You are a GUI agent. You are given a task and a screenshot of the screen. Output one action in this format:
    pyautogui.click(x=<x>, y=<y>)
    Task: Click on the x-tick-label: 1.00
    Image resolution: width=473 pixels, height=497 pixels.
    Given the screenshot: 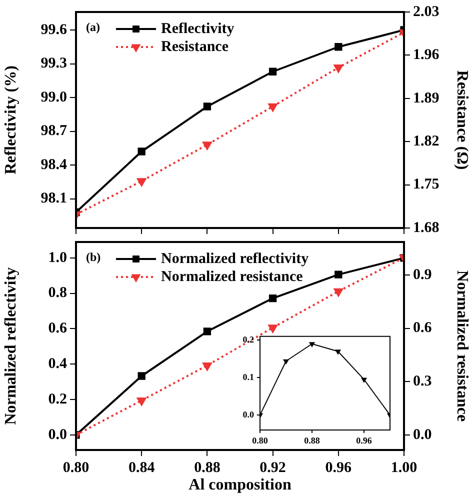 What is the action you would take?
    pyautogui.click(x=404, y=468)
    